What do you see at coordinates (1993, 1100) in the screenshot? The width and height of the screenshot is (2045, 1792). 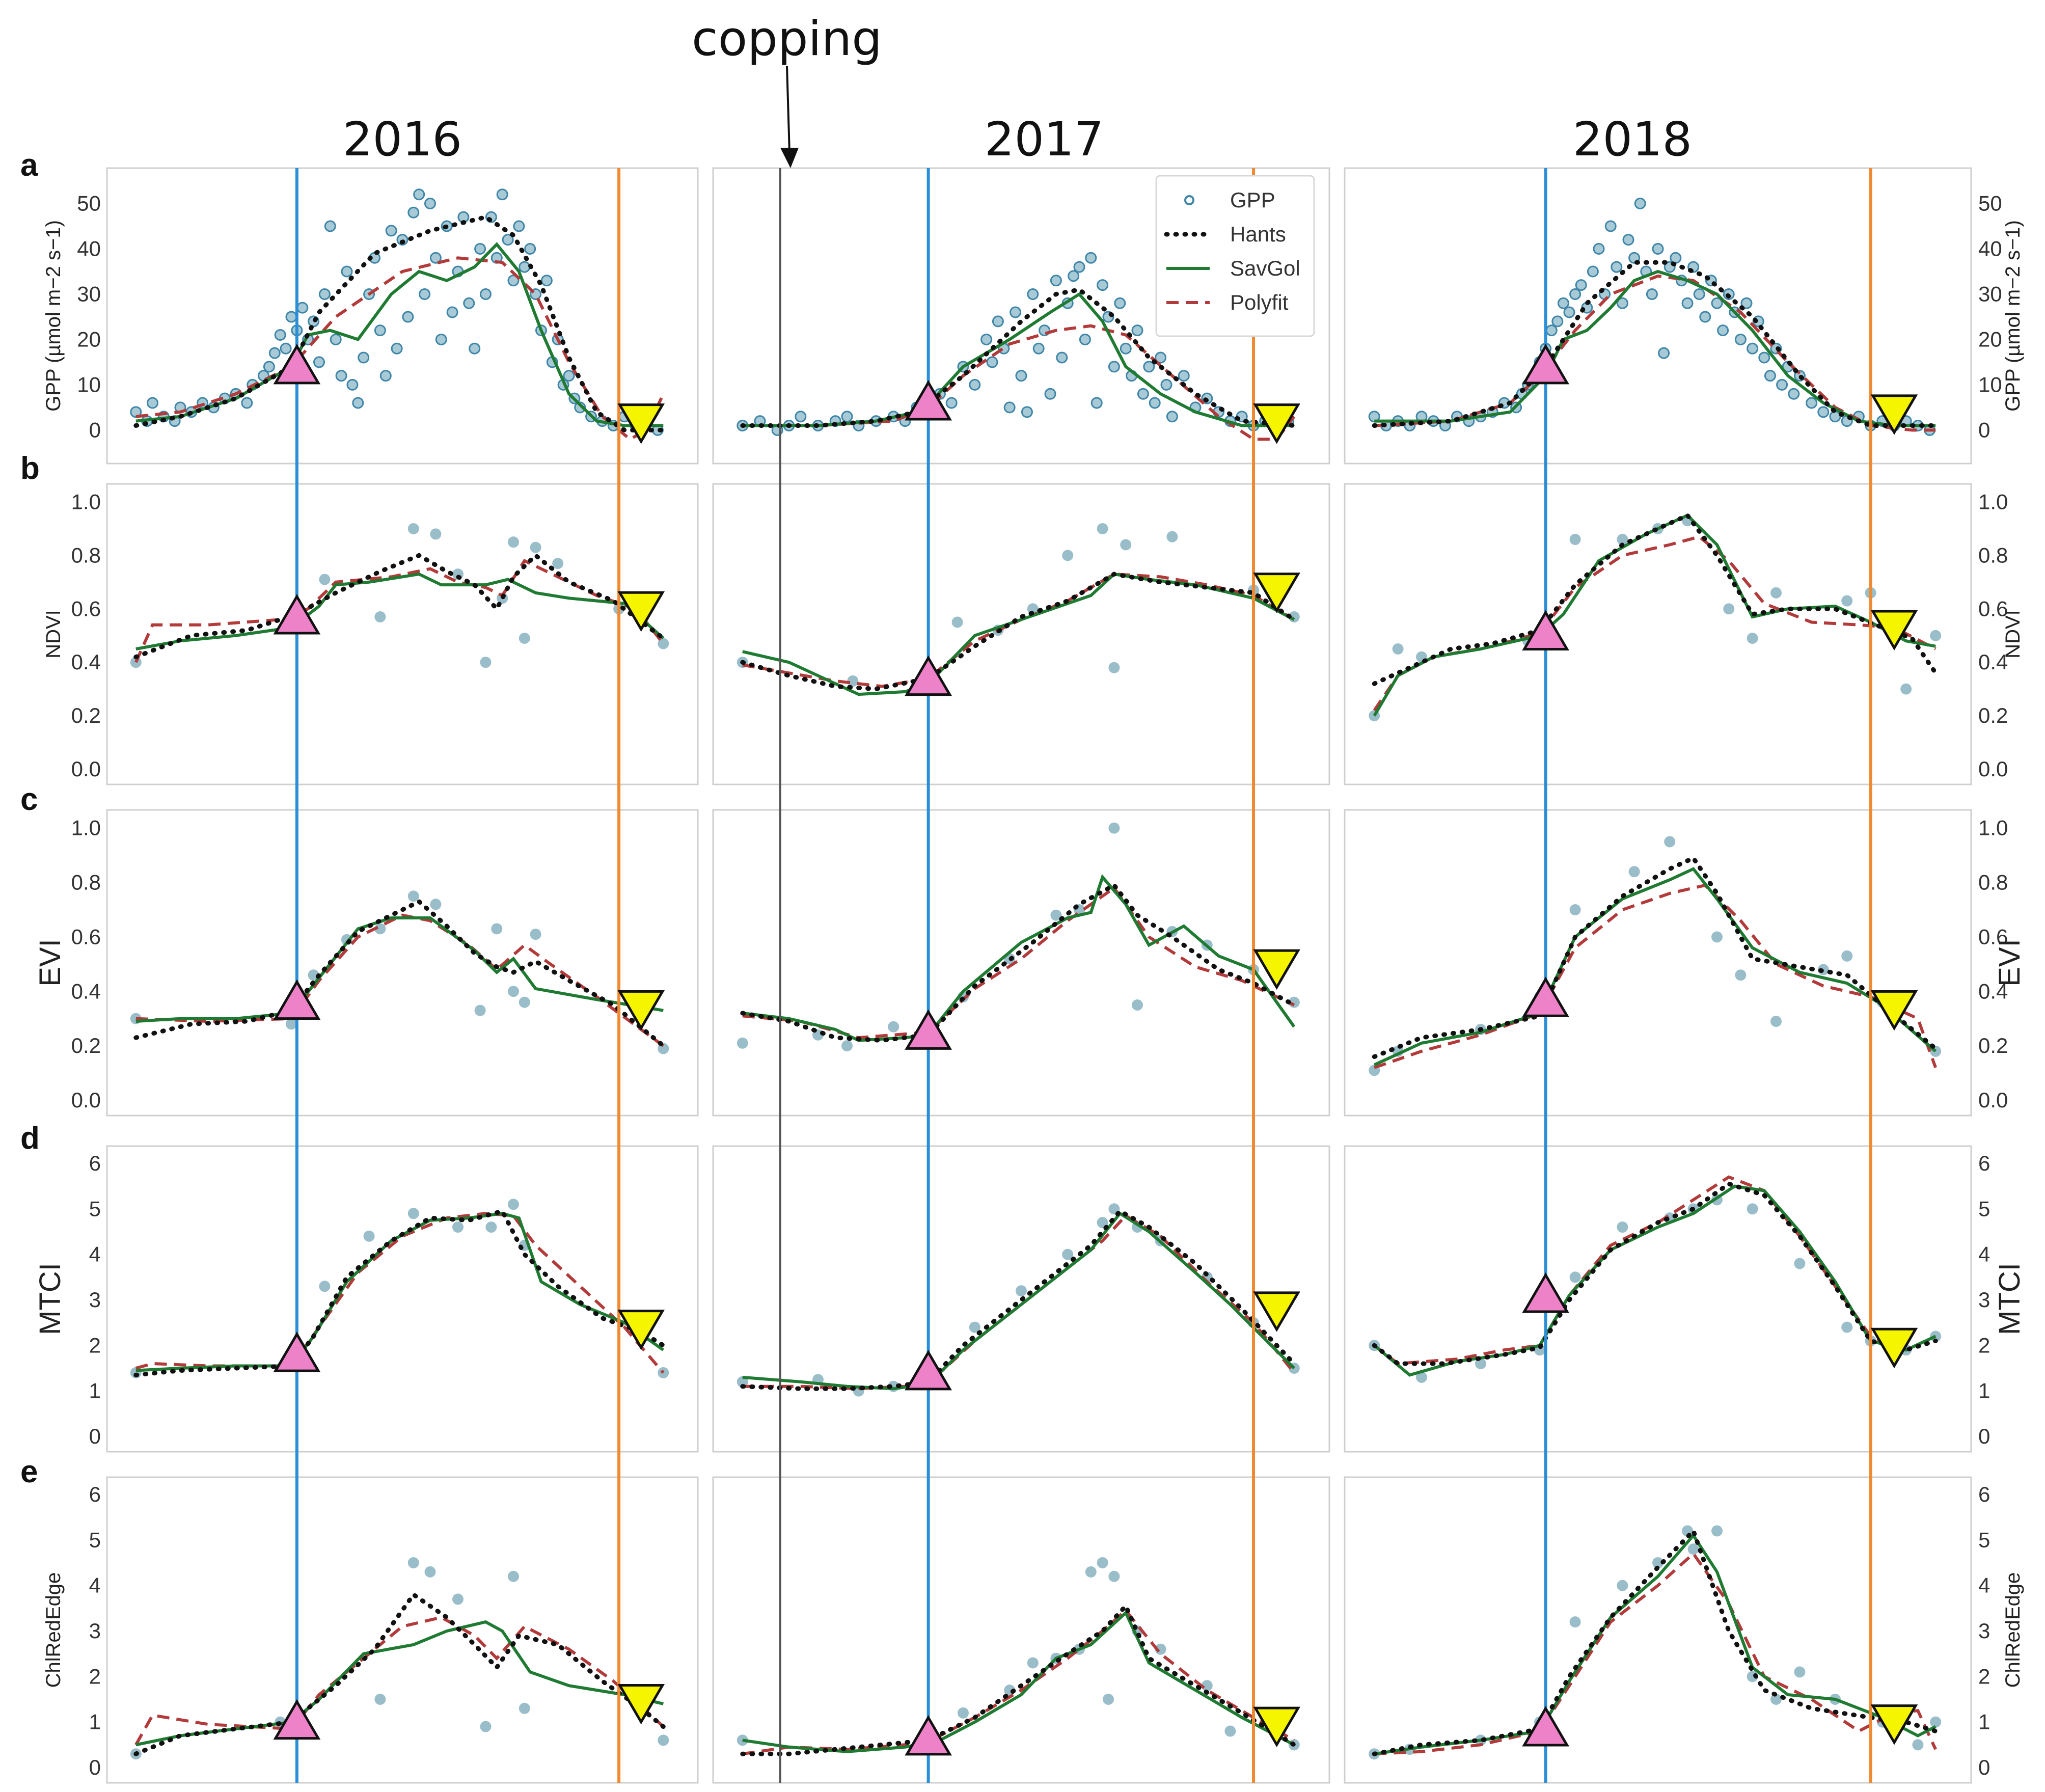 I see `ytick-right-evi-0: 0.0` at bounding box center [1993, 1100].